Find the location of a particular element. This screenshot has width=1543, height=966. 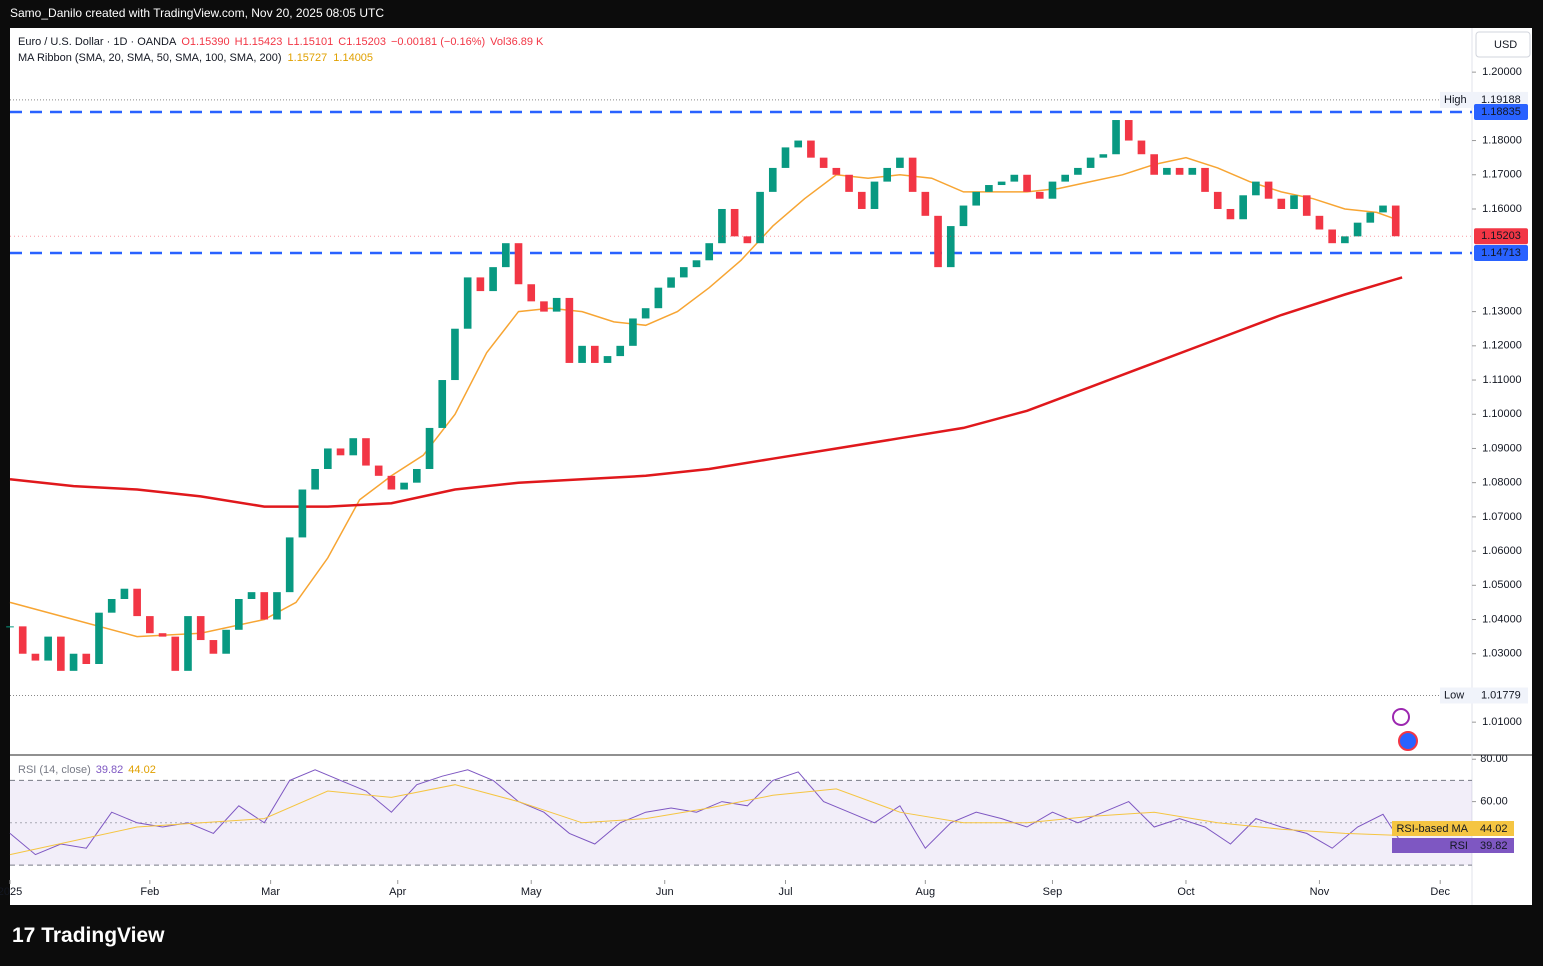

x-tick-label: Mar is located at coordinates (270, 892).